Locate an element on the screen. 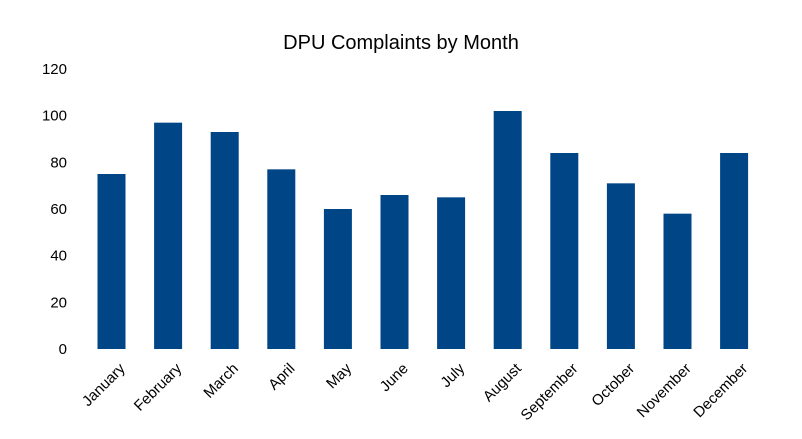  x-tick-label: August is located at coordinates (503, 383).